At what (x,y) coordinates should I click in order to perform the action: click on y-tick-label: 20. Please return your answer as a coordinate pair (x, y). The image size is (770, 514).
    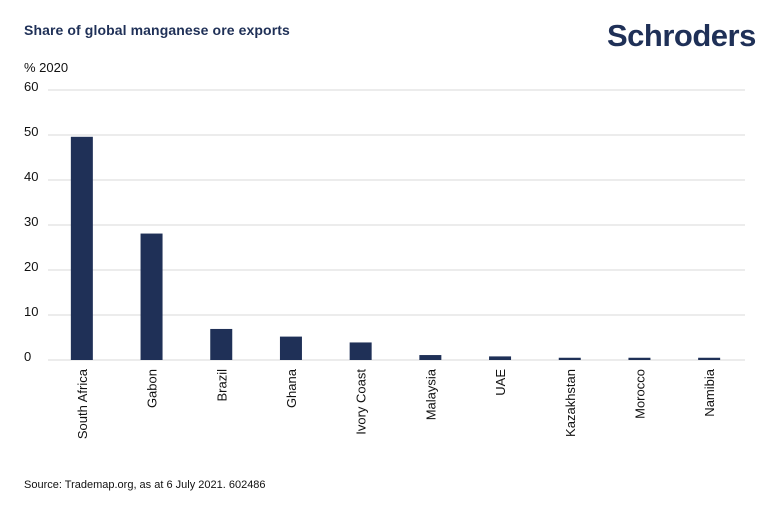
    Looking at the image, I should click on (31, 266).